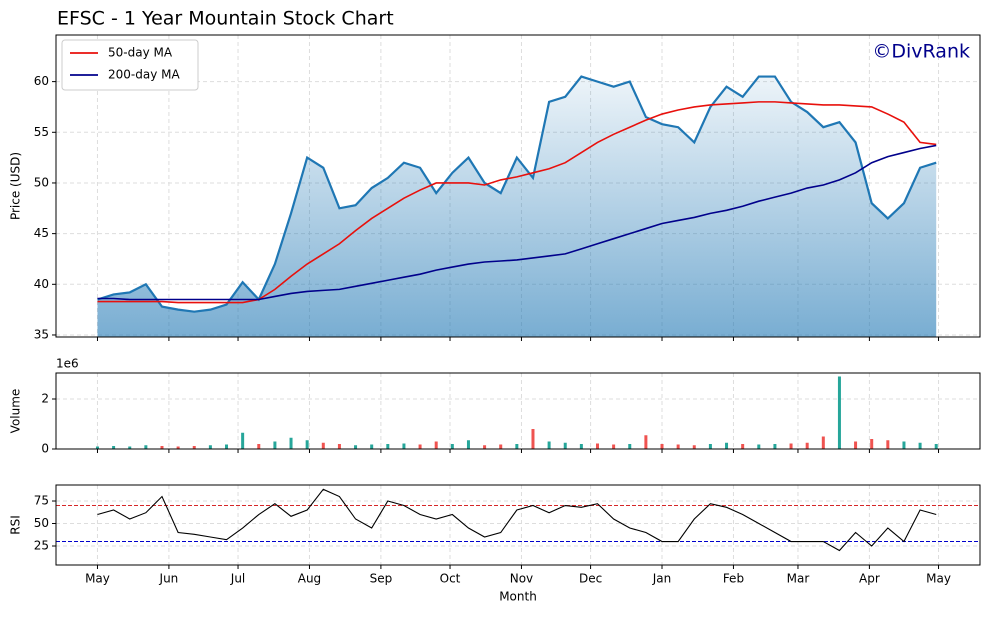 The height and width of the screenshot is (619, 990). I want to click on x-axis-label: Month, so click(518, 597).